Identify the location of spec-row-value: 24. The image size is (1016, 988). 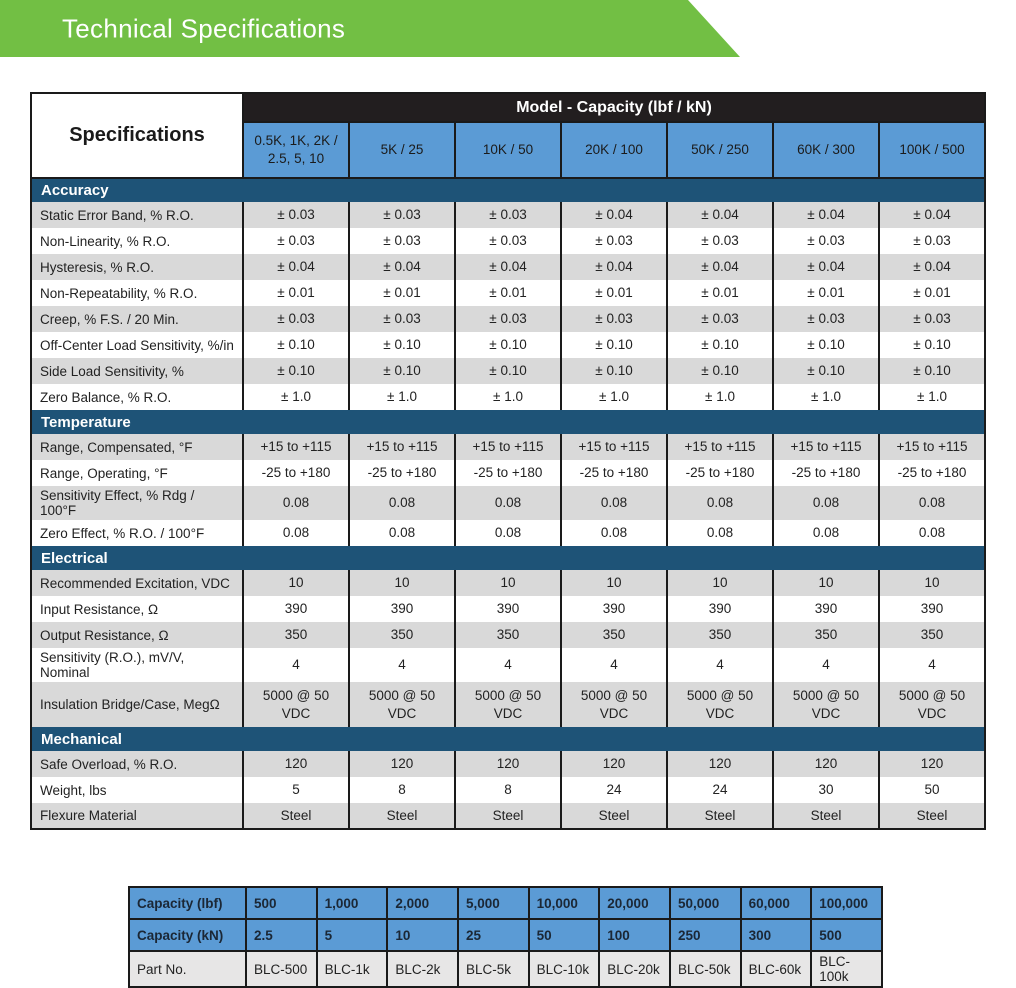
(614, 790).